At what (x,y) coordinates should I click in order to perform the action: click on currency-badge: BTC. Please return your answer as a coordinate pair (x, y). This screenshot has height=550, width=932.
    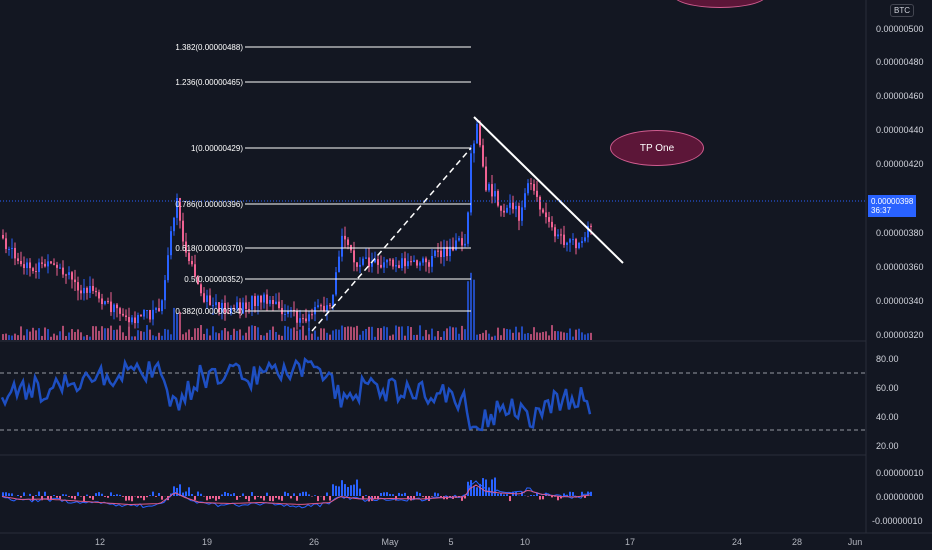
    Looking at the image, I should click on (902, 10).